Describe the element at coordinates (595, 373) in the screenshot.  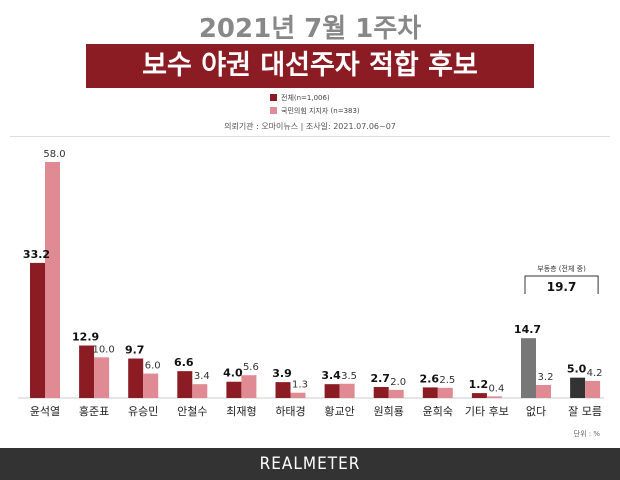
I see `value-label-supporters-11: 4.2` at that location.